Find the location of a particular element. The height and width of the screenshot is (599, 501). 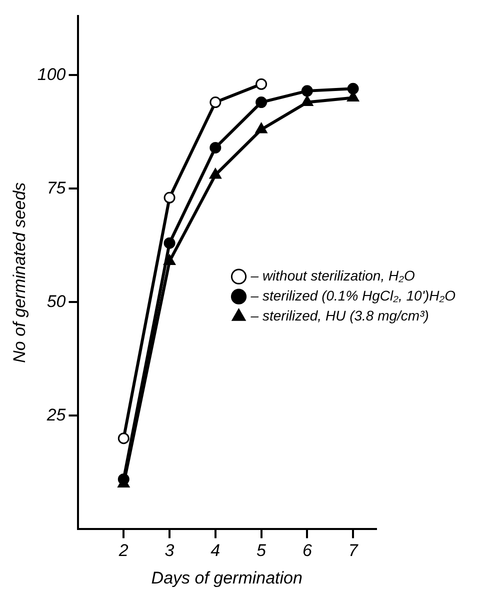

x-tick-label: 4 is located at coordinates (215, 550).